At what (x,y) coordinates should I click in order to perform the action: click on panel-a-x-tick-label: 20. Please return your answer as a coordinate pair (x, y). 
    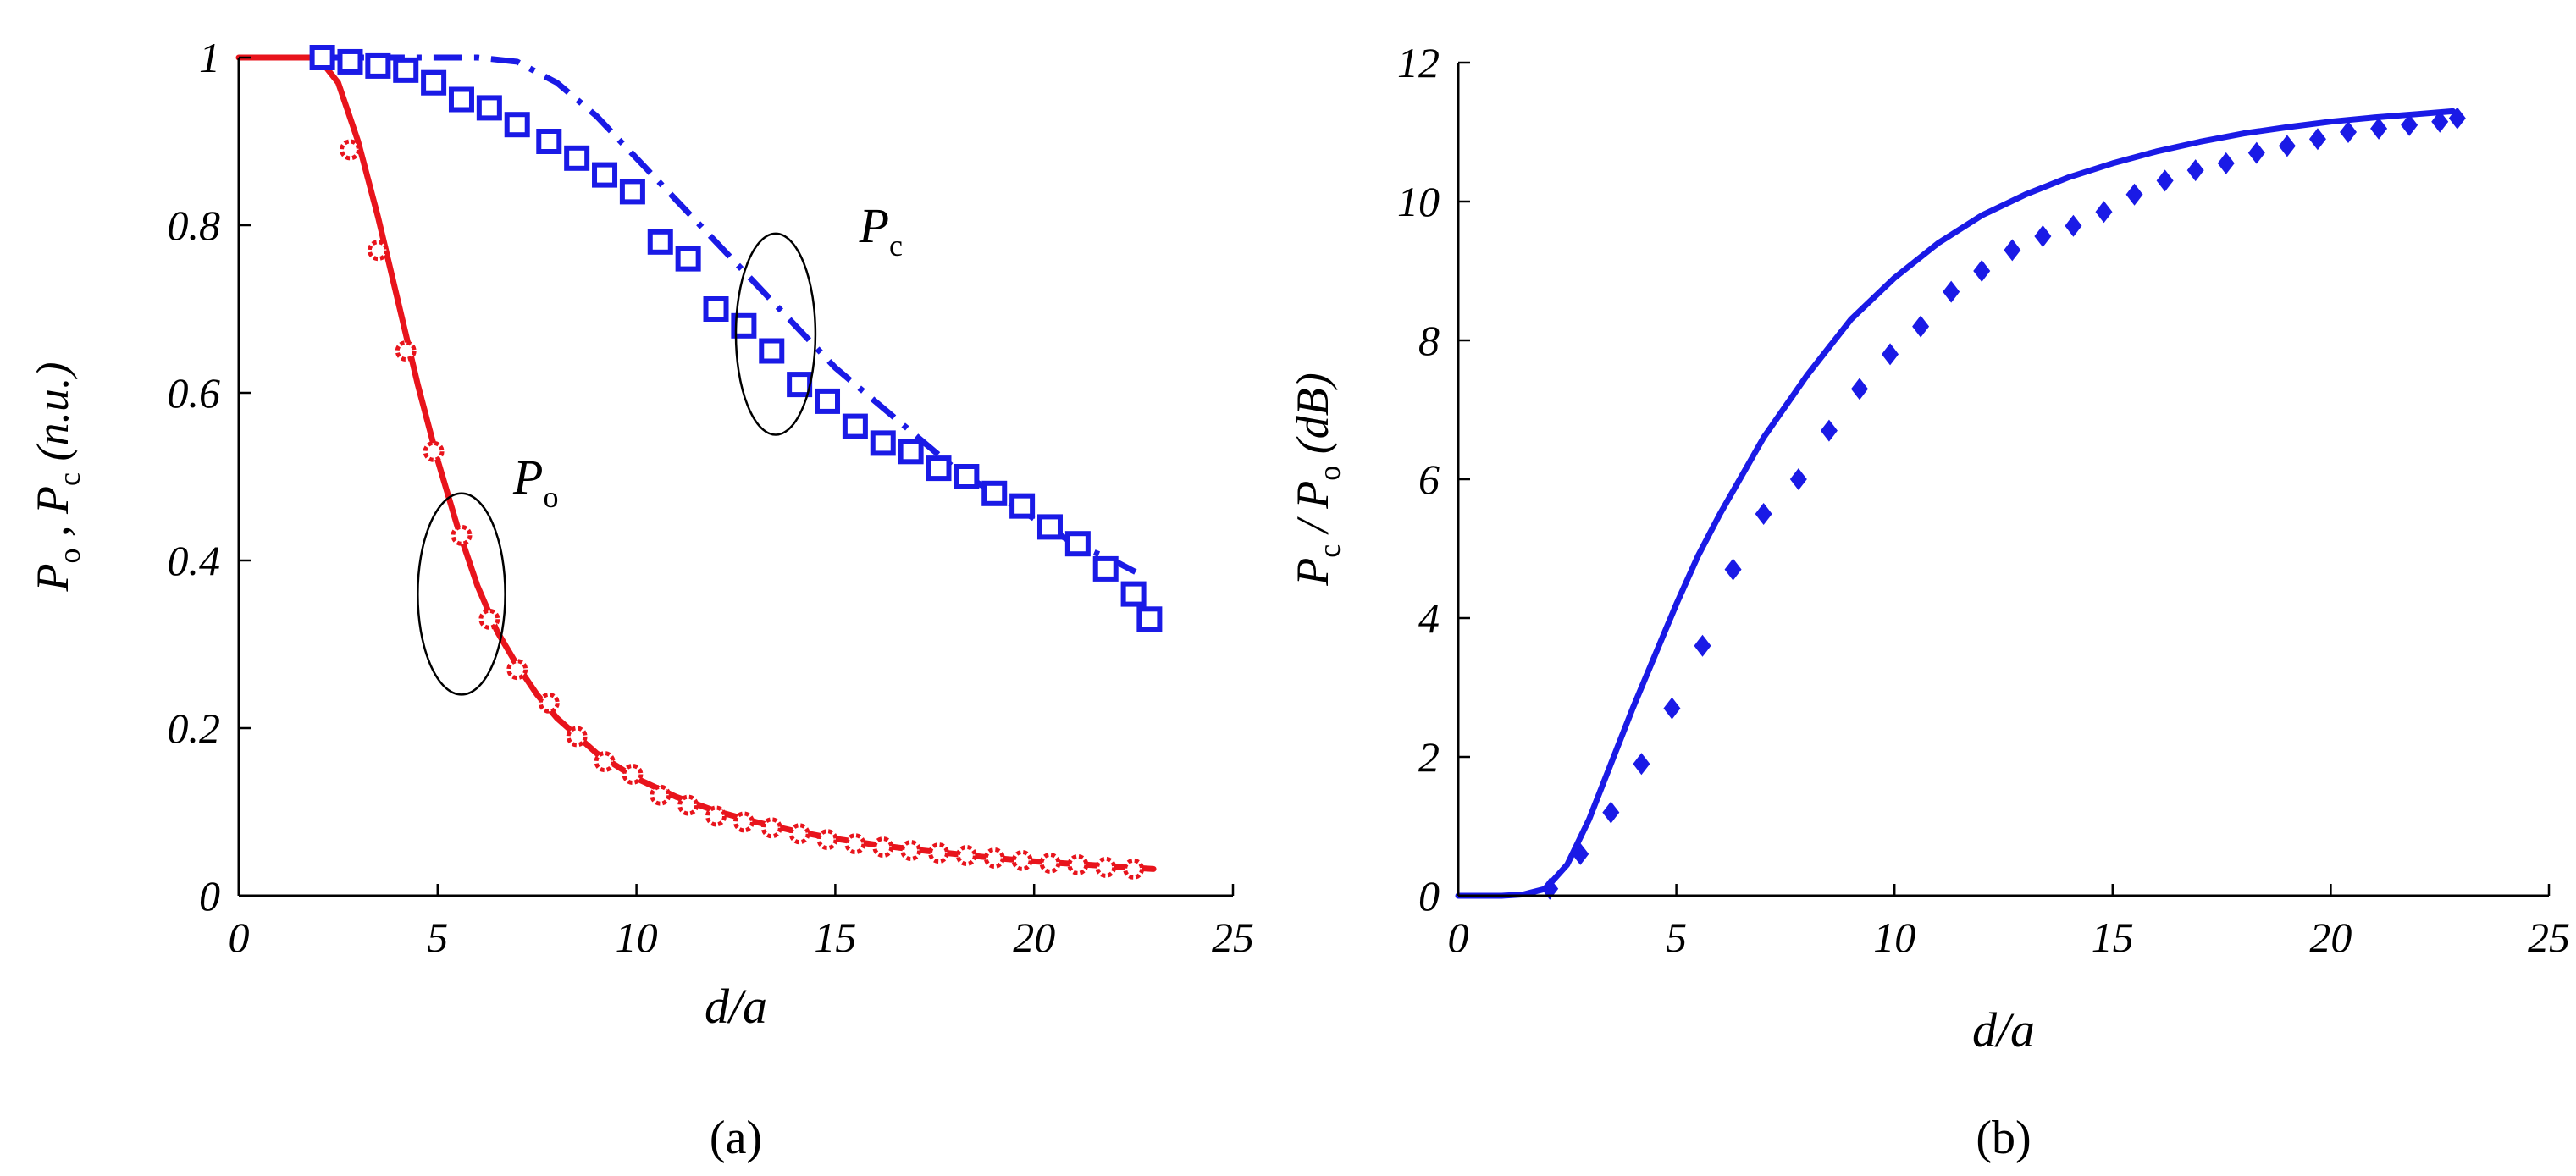
    Looking at the image, I should click on (1034, 937).